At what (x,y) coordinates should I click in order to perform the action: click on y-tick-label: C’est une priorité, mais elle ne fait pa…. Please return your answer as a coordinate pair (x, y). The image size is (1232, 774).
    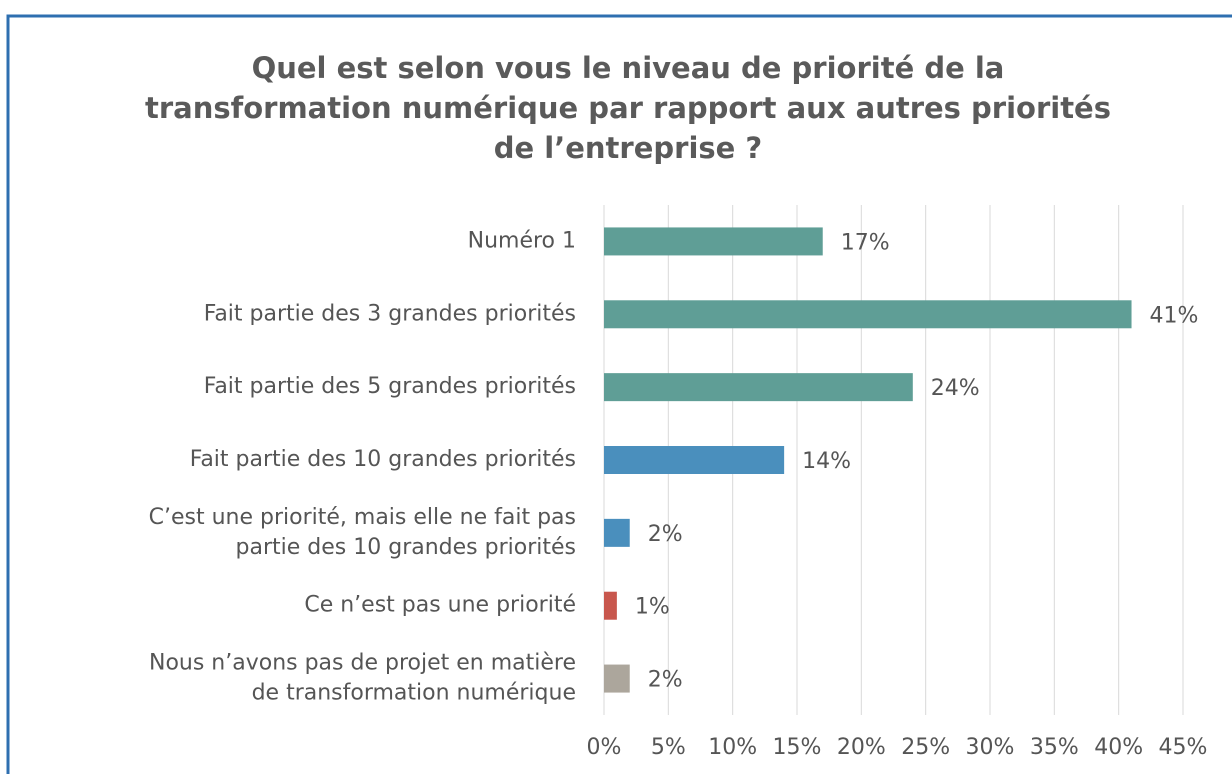
    Looking at the image, I should click on (362, 532).